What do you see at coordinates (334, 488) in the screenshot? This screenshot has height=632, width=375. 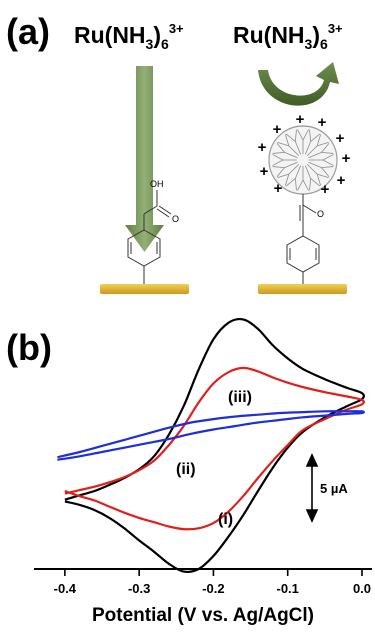 I see `scale-bar-label: 5 µA` at bounding box center [334, 488].